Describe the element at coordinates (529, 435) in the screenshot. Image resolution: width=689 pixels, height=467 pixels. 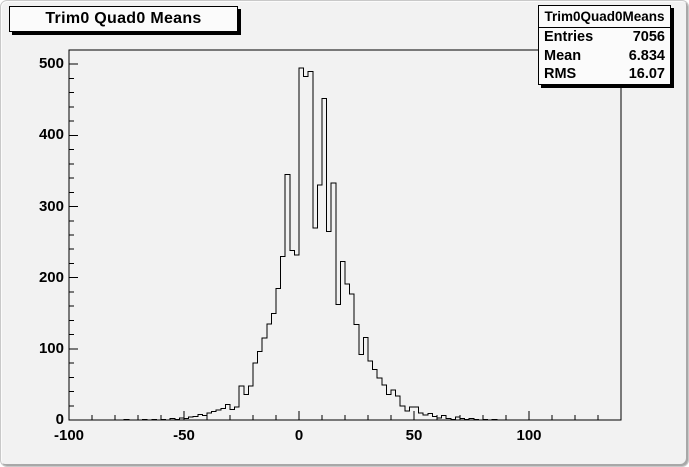
I see `x-axis-label: 100` at that location.